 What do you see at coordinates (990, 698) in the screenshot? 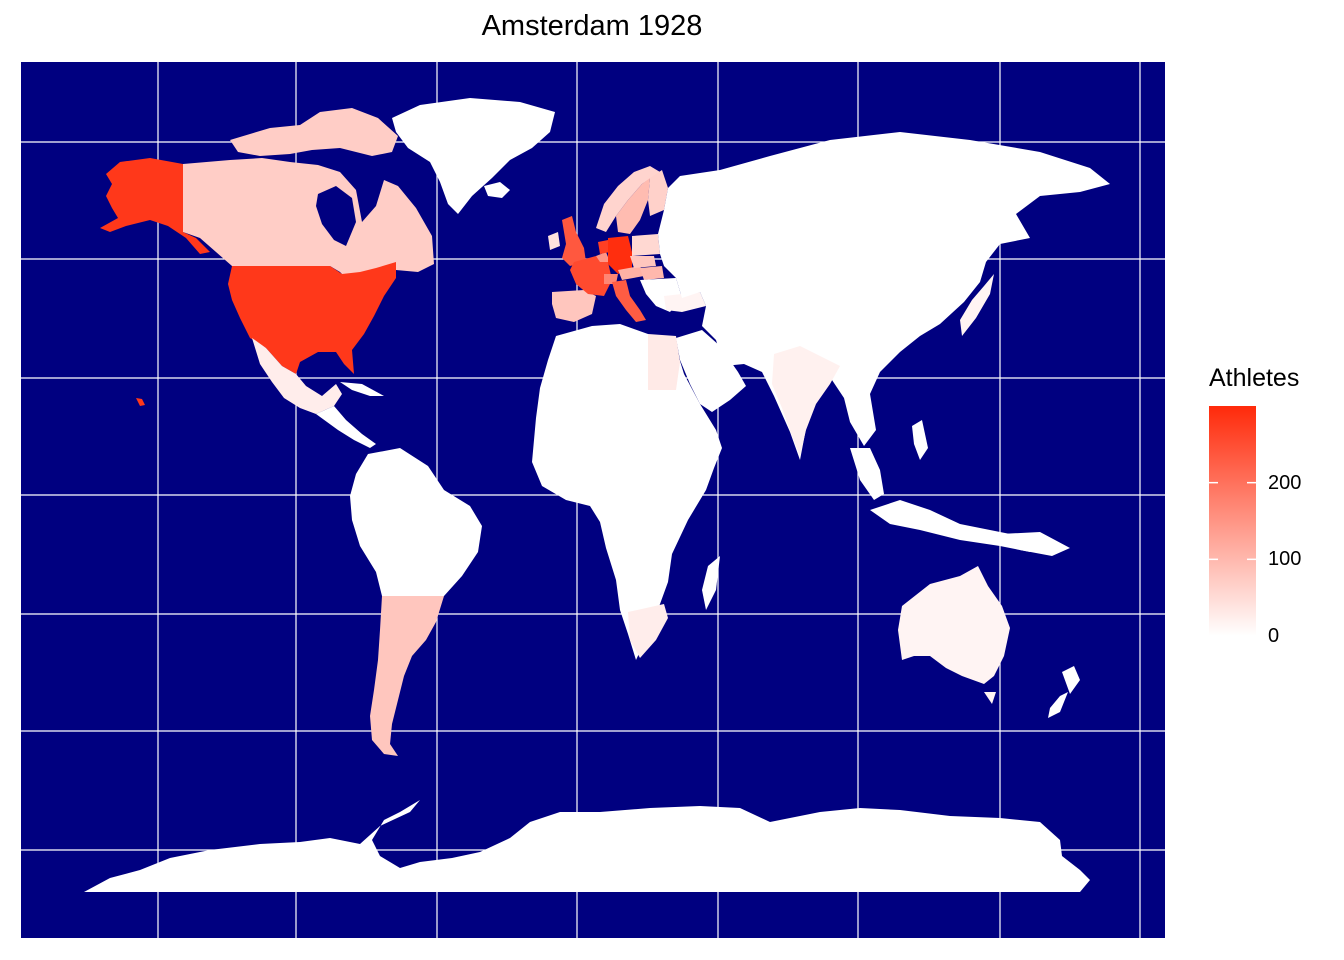
I see `land-tasmania` at bounding box center [990, 698].